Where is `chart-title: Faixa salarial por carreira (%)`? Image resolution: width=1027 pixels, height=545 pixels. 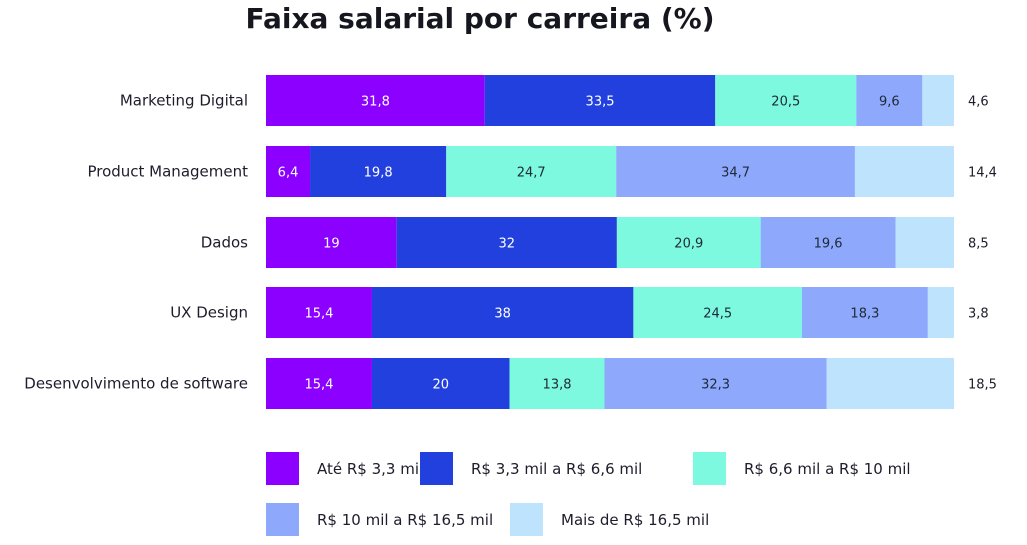 chart-title: Faixa salarial por carreira (%) is located at coordinates (480, 18).